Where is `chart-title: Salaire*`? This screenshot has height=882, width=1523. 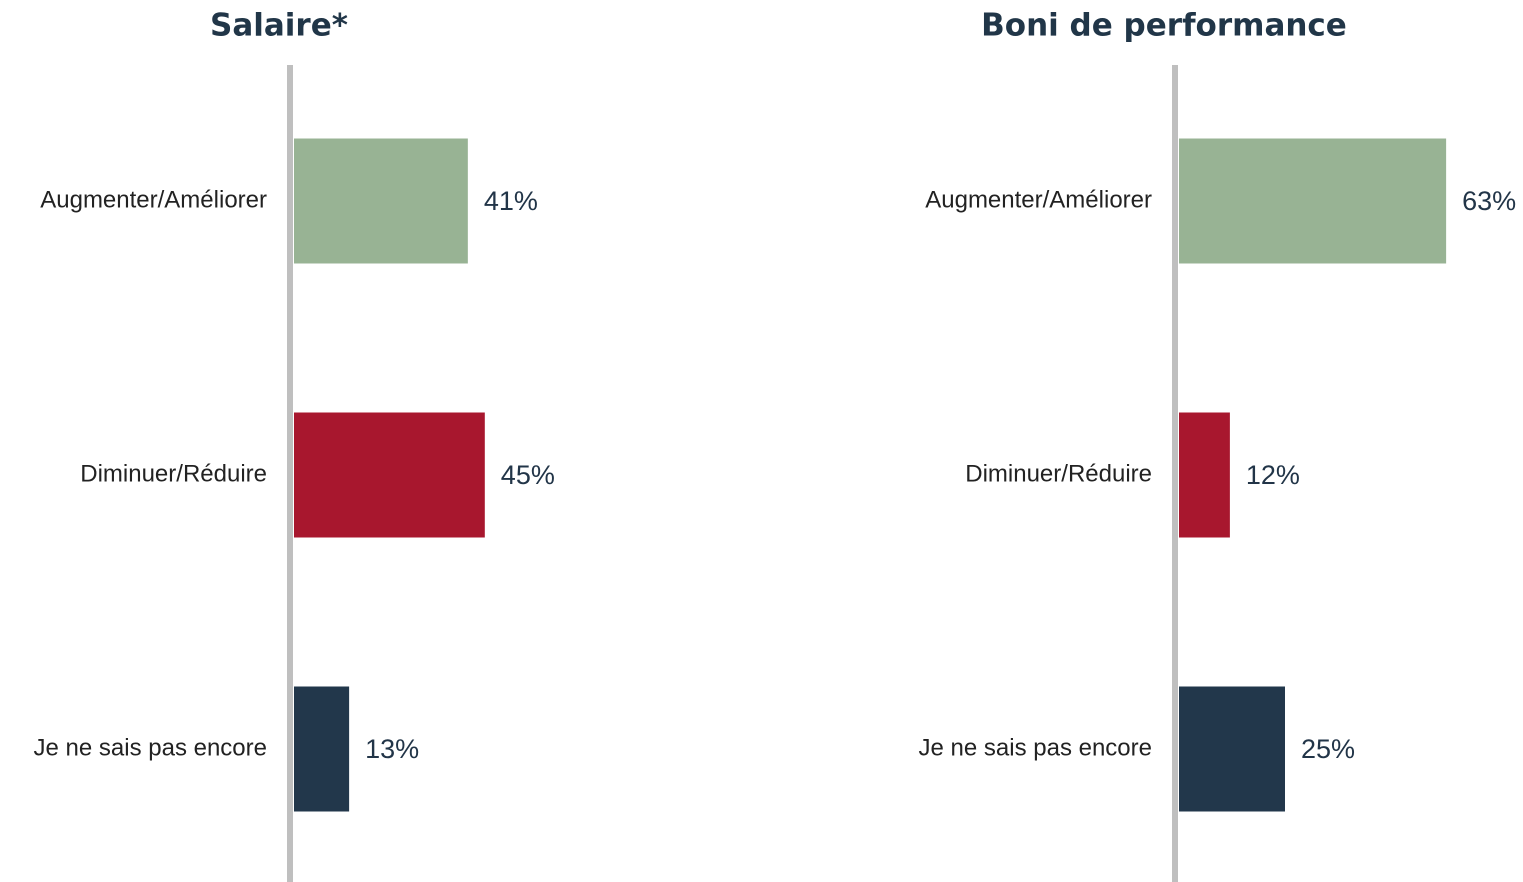
chart-title: Salaire* is located at coordinates (279, 26).